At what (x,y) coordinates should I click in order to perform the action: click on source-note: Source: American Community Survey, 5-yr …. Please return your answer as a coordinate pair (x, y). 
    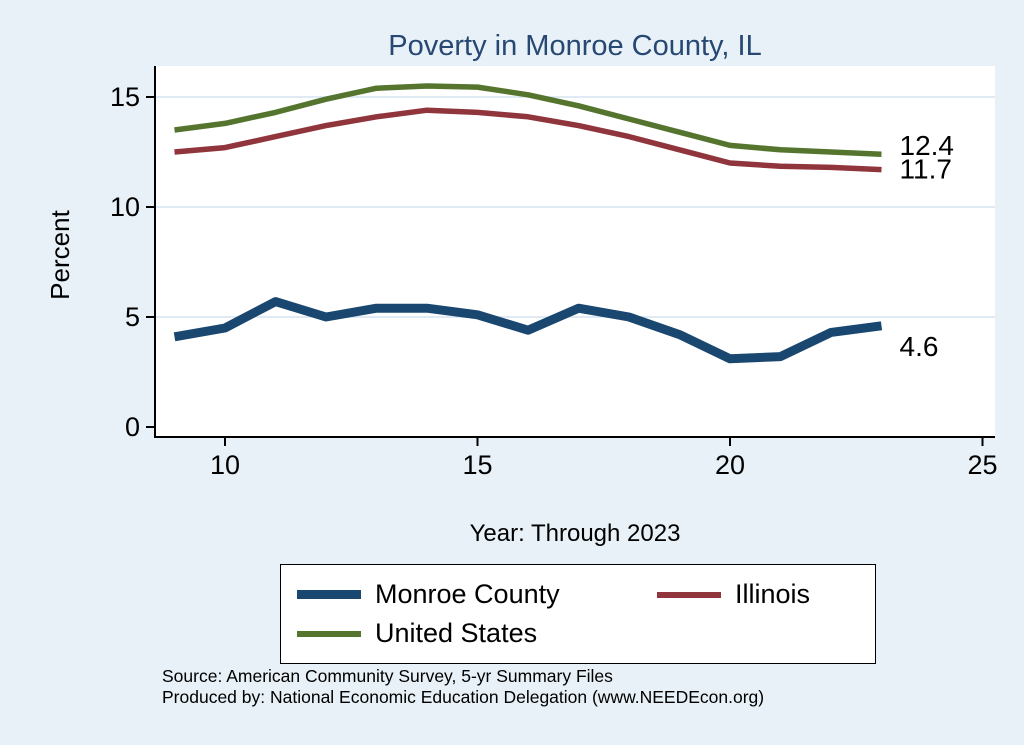
    Looking at the image, I should click on (387, 676).